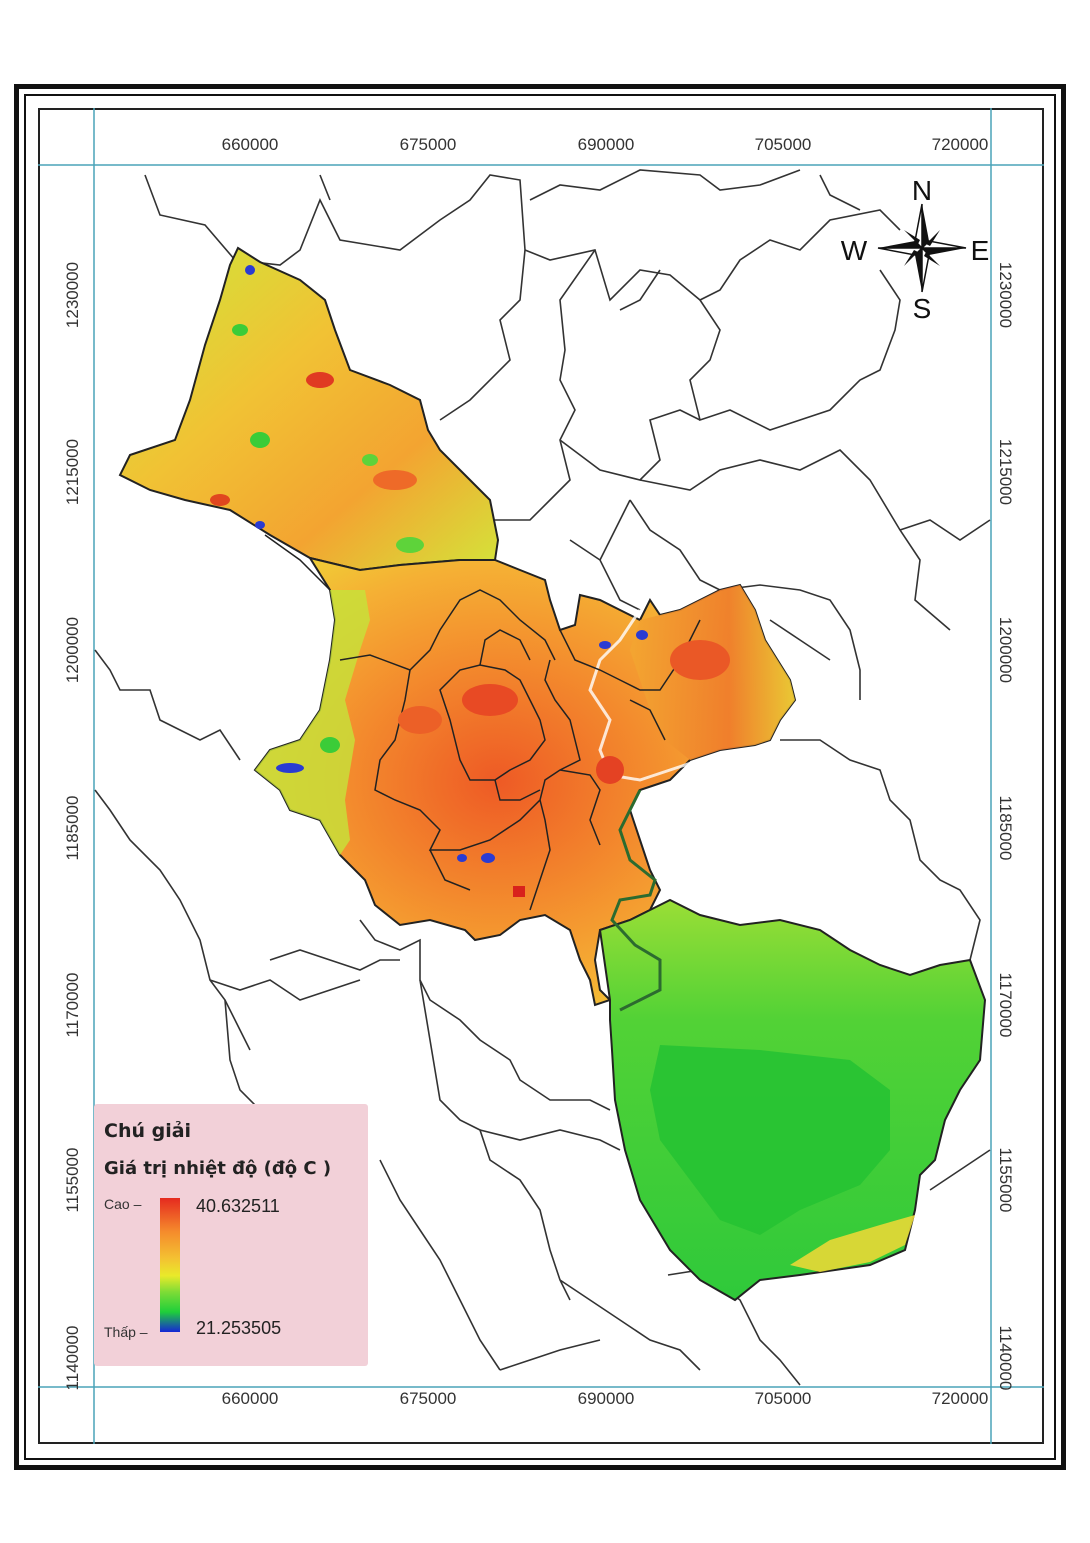 This screenshot has height=1543, width=1090. I want to click on x-tick-bottom: 675000, so click(428, 1398).